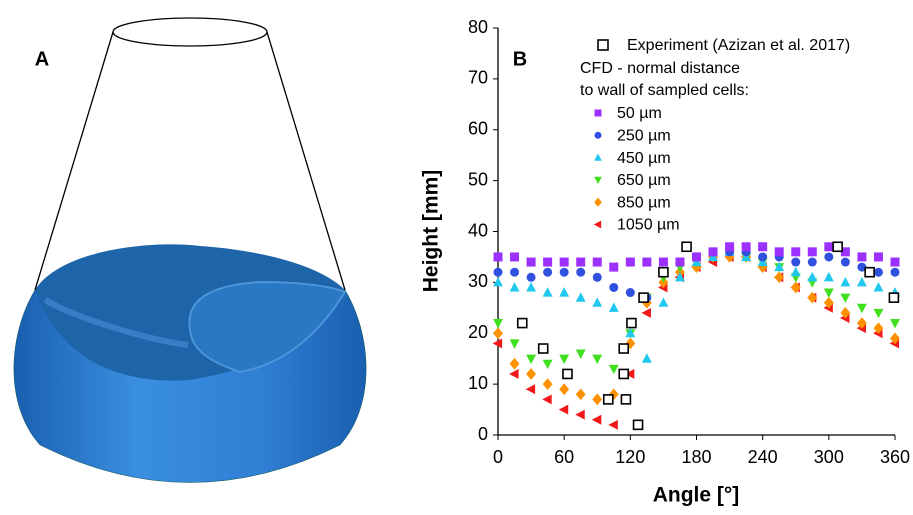 The width and height of the screenshot is (913, 515). I want to click on x-axis-label: Angle [°], so click(696, 495).